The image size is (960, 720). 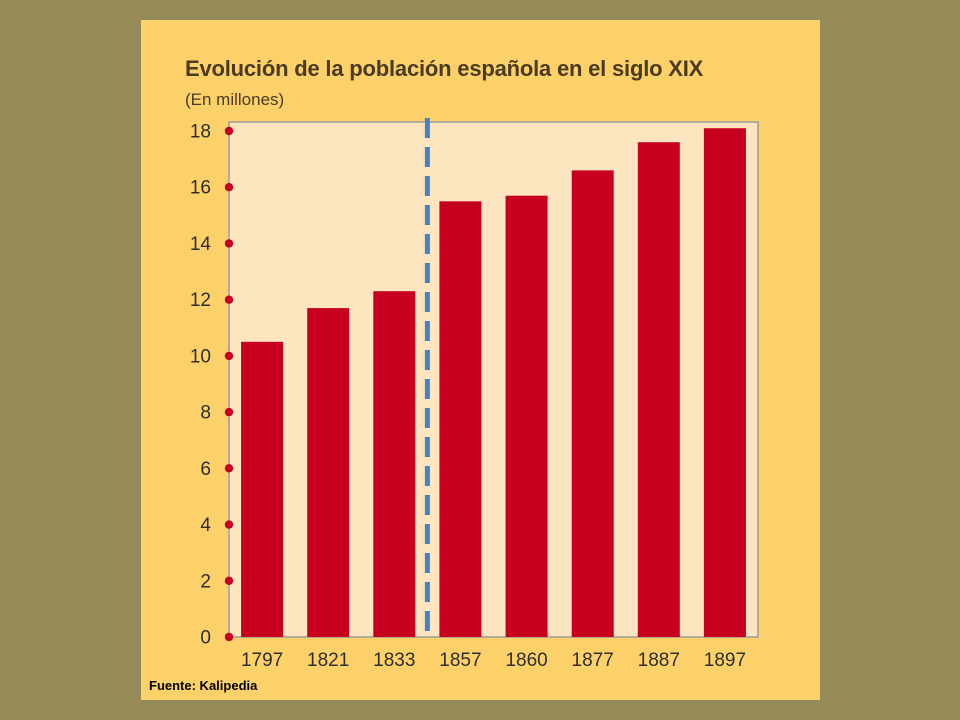 What do you see at coordinates (328, 660) in the screenshot?
I see `x-tick-label-1821: 1821` at bounding box center [328, 660].